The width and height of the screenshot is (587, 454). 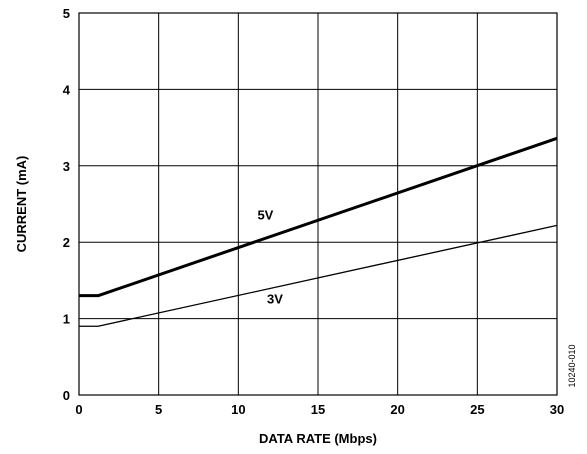 I want to click on x-tick-label: 5, so click(x=158, y=409).